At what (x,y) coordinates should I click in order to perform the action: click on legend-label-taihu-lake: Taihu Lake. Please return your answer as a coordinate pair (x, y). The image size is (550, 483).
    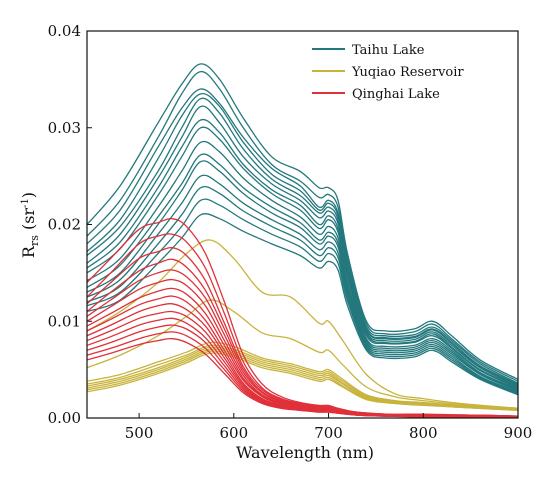
    Looking at the image, I should click on (388, 50).